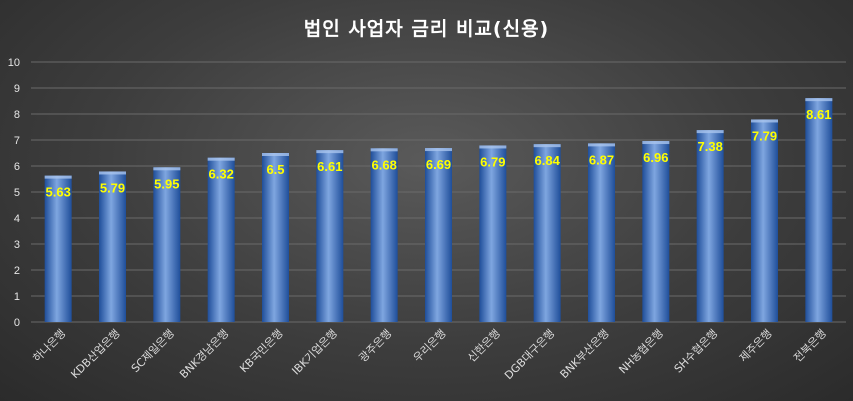 The image size is (853, 401). I want to click on category-label: 광주은행, so click(375, 346).